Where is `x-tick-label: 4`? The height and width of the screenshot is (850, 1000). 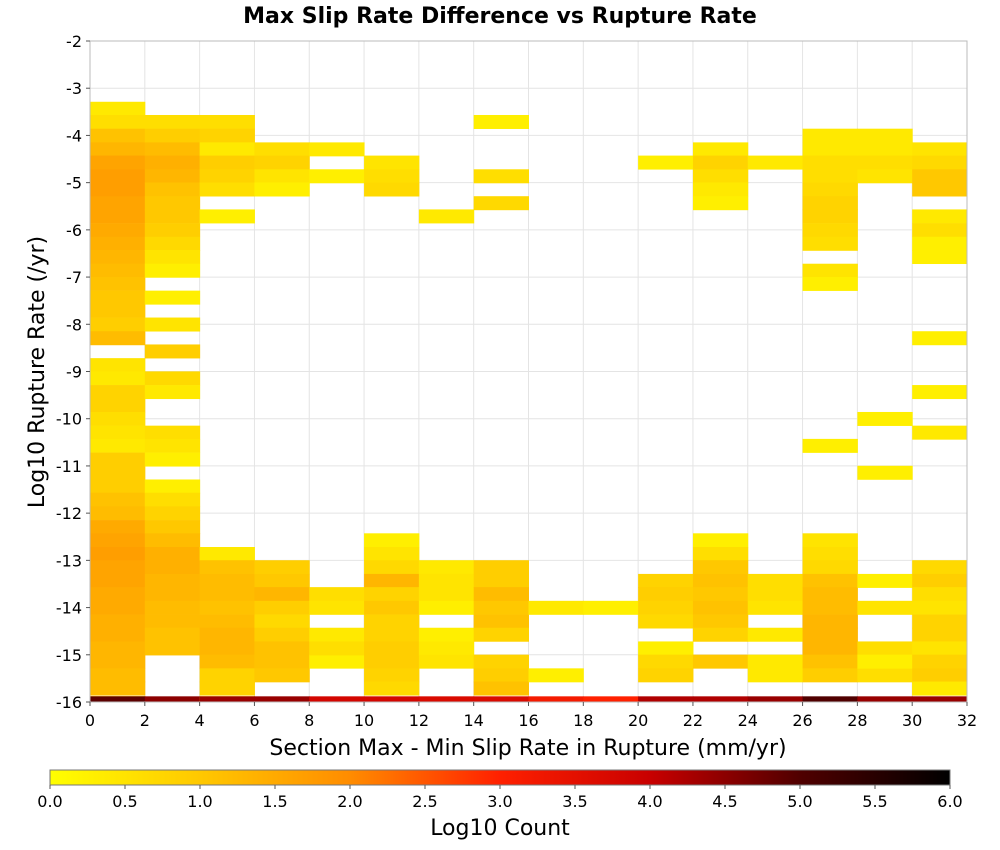 x-tick-label: 4 is located at coordinates (200, 720).